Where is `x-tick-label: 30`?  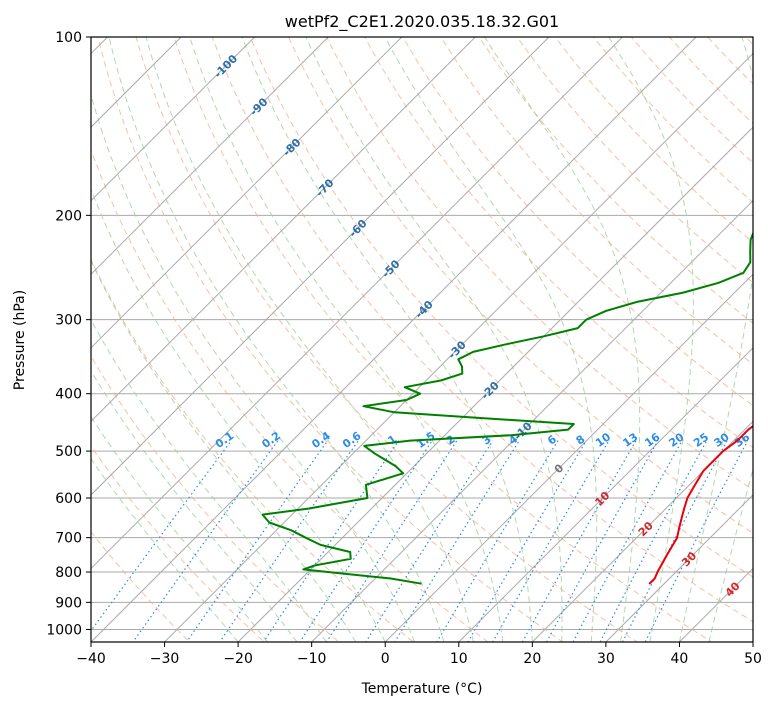
x-tick-label: 30 is located at coordinates (606, 659).